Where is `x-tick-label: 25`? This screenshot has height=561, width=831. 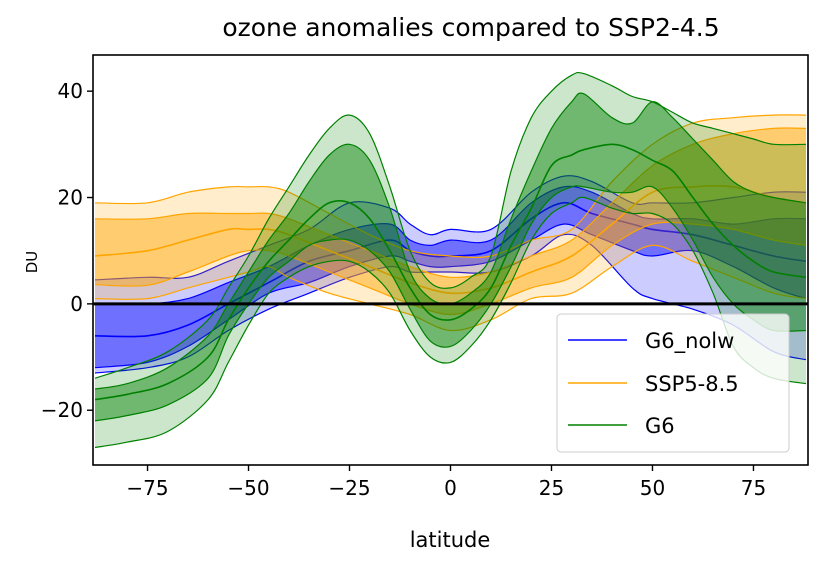 x-tick-label: 25 is located at coordinates (551, 488).